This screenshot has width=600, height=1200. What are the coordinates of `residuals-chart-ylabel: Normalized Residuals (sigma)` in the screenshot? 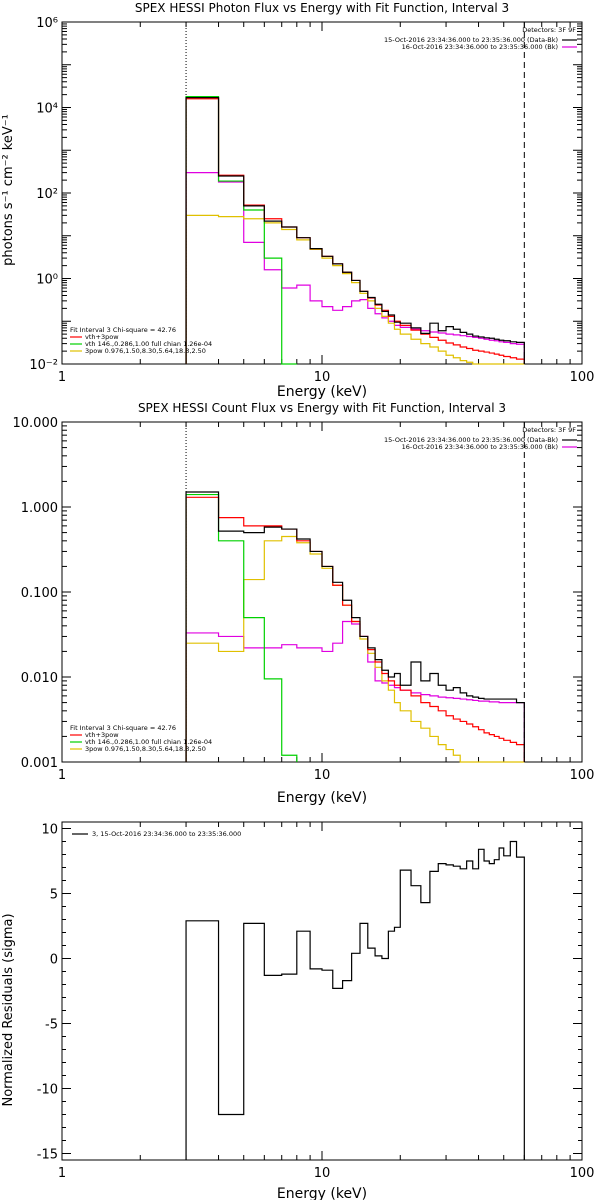 It's located at (8, 1009).